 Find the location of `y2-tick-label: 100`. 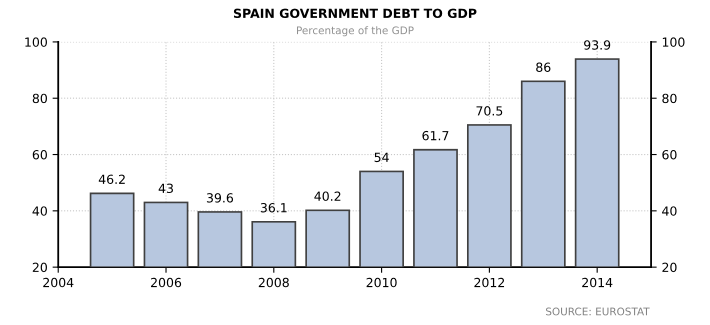

y2-tick-label: 100 is located at coordinates (673, 42).